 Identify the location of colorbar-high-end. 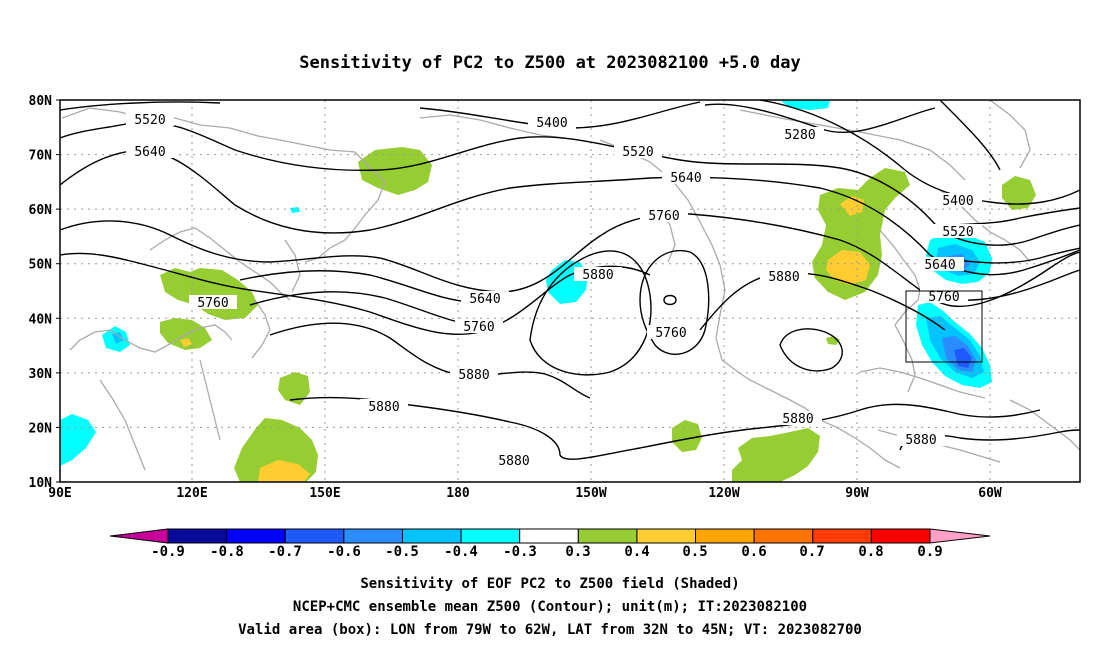
(960, 536).